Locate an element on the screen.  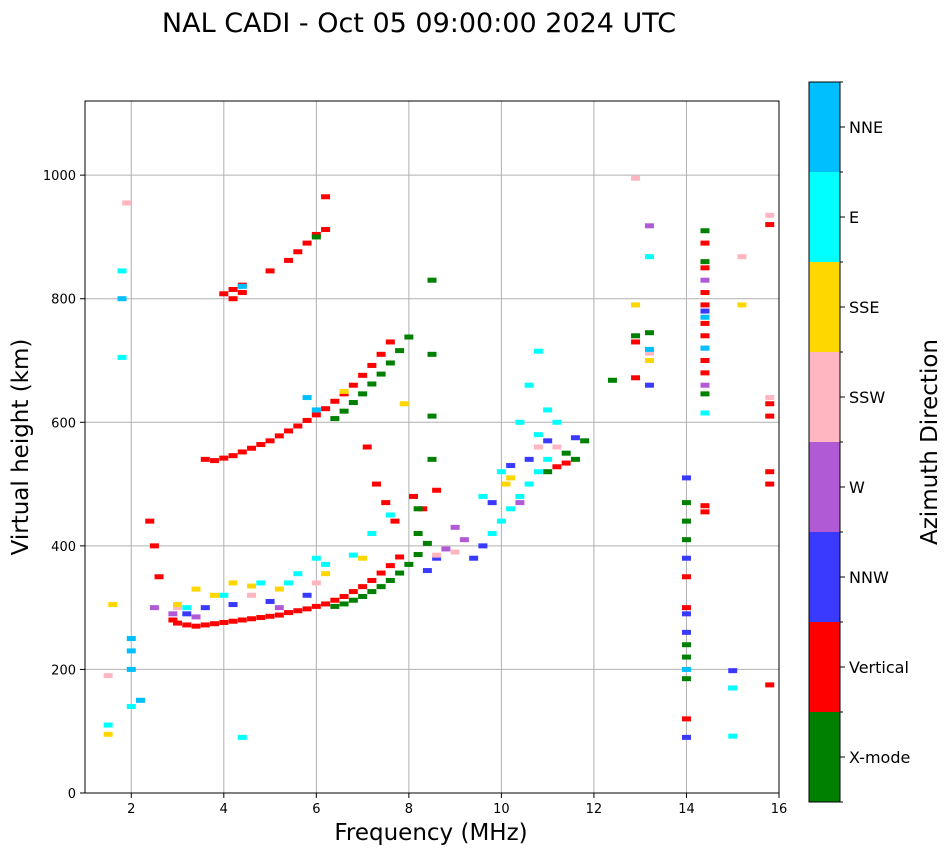
y-tick-label: 1000 is located at coordinates (59, 176).